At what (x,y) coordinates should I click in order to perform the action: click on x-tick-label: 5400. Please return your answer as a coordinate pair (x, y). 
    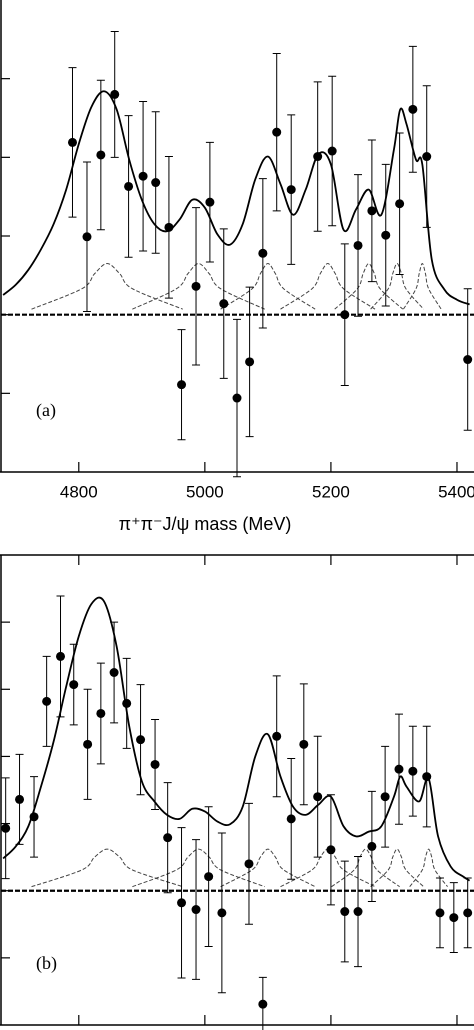
    Looking at the image, I should click on (456, 491).